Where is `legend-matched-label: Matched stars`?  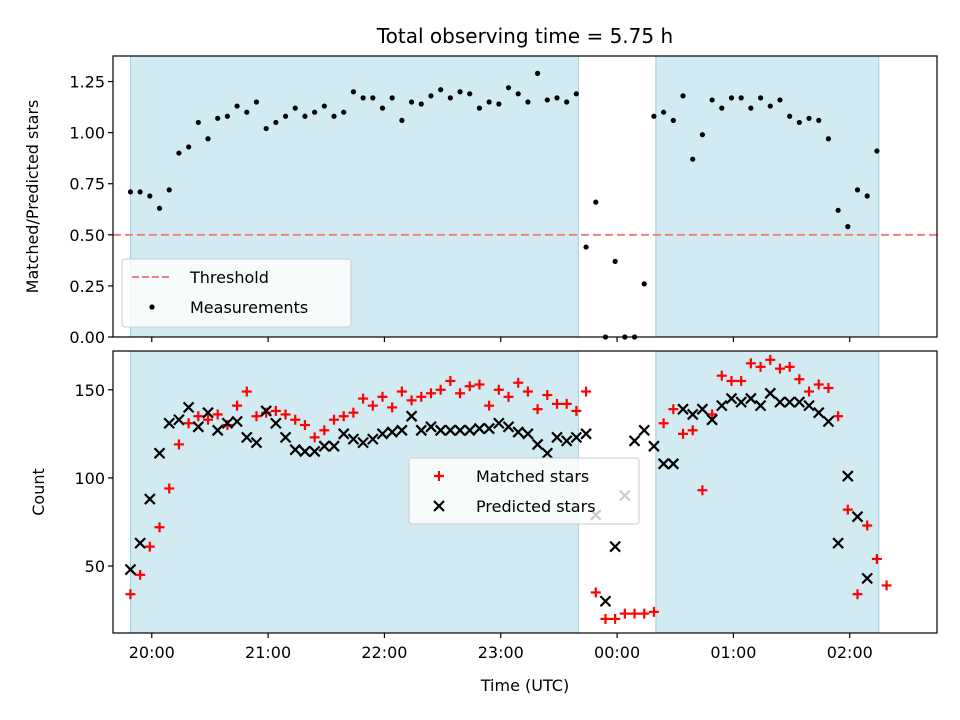 legend-matched-label: Matched stars is located at coordinates (532, 476).